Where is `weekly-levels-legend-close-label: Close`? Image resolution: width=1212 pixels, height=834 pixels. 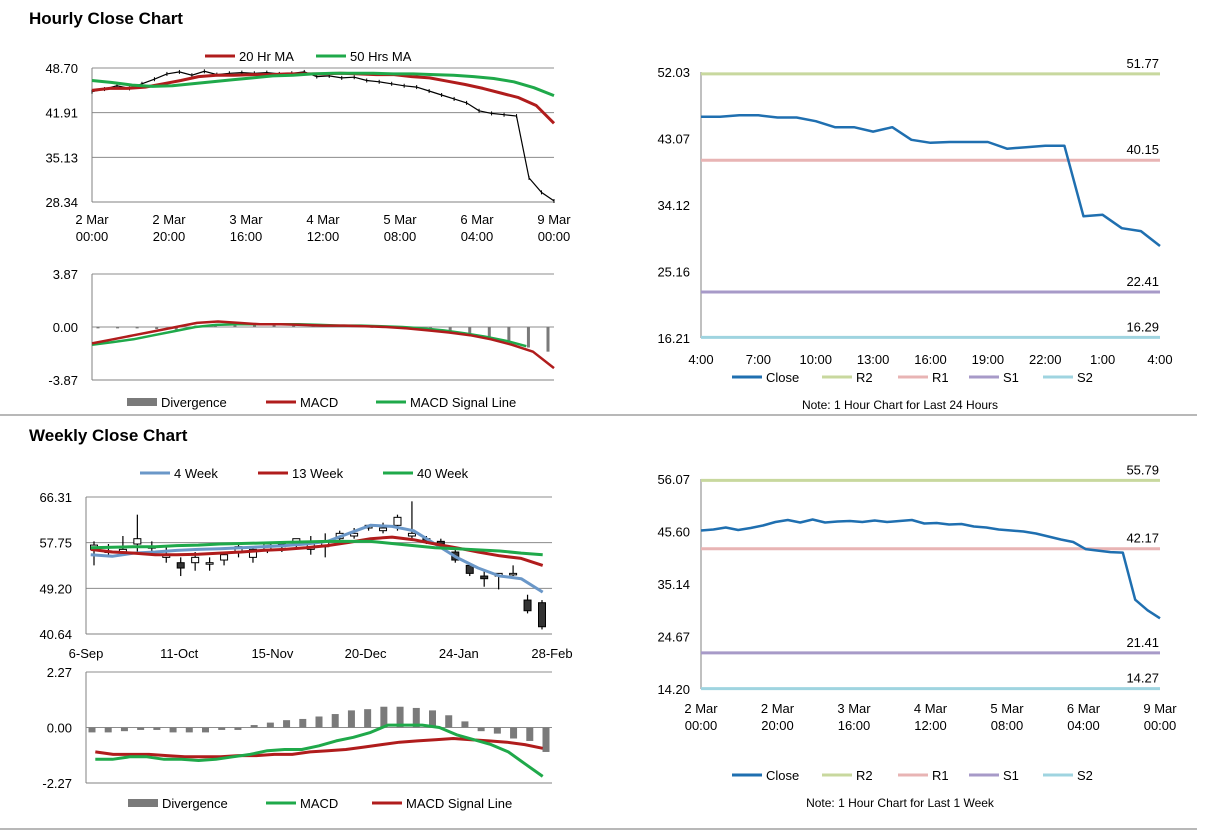
weekly-levels-legend-close-label: Close is located at coordinates (782, 775).